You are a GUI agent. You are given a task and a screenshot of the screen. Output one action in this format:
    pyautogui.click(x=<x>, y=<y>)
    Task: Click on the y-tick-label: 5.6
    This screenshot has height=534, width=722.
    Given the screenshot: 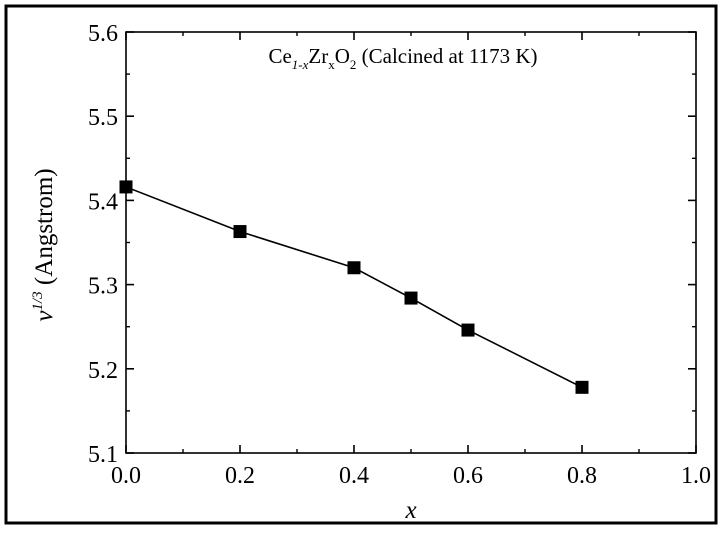 What is the action you would take?
    pyautogui.click(x=103, y=34)
    